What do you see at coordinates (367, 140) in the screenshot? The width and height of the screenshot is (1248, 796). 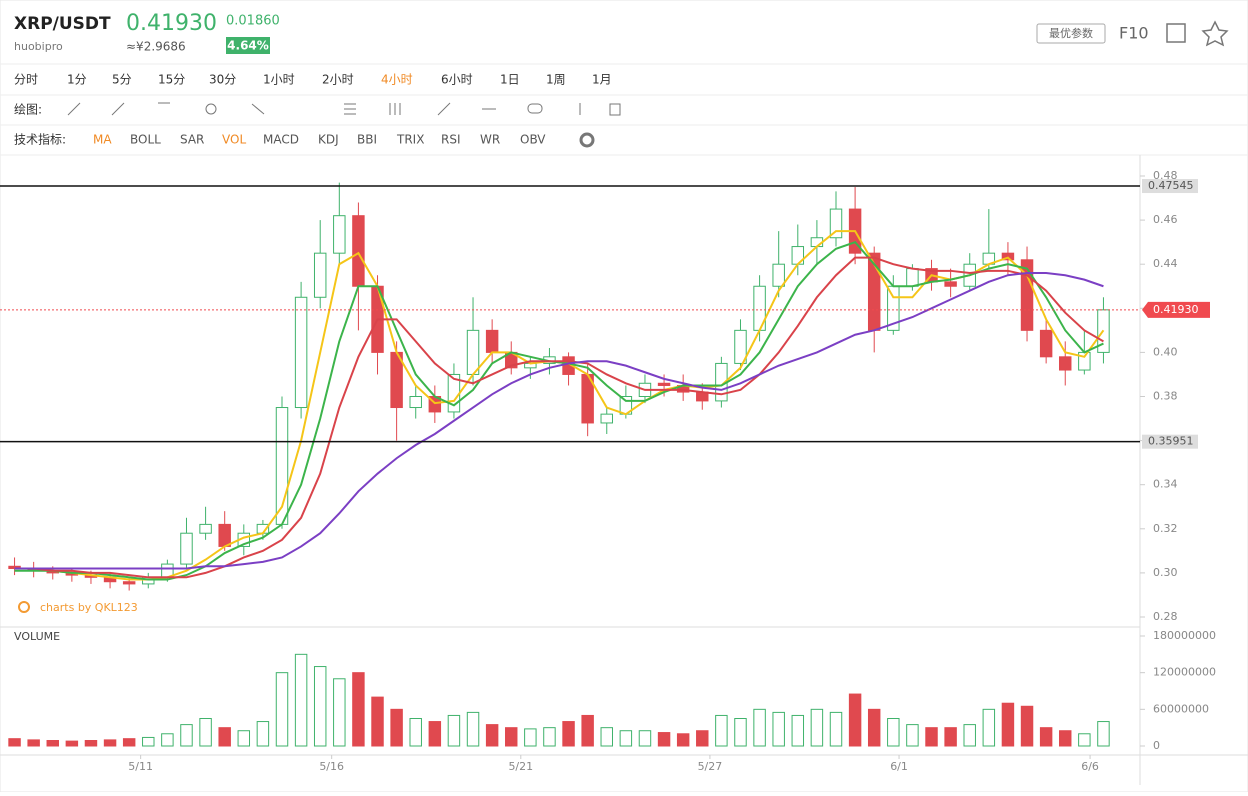 I see `indicator: BBI` at bounding box center [367, 140].